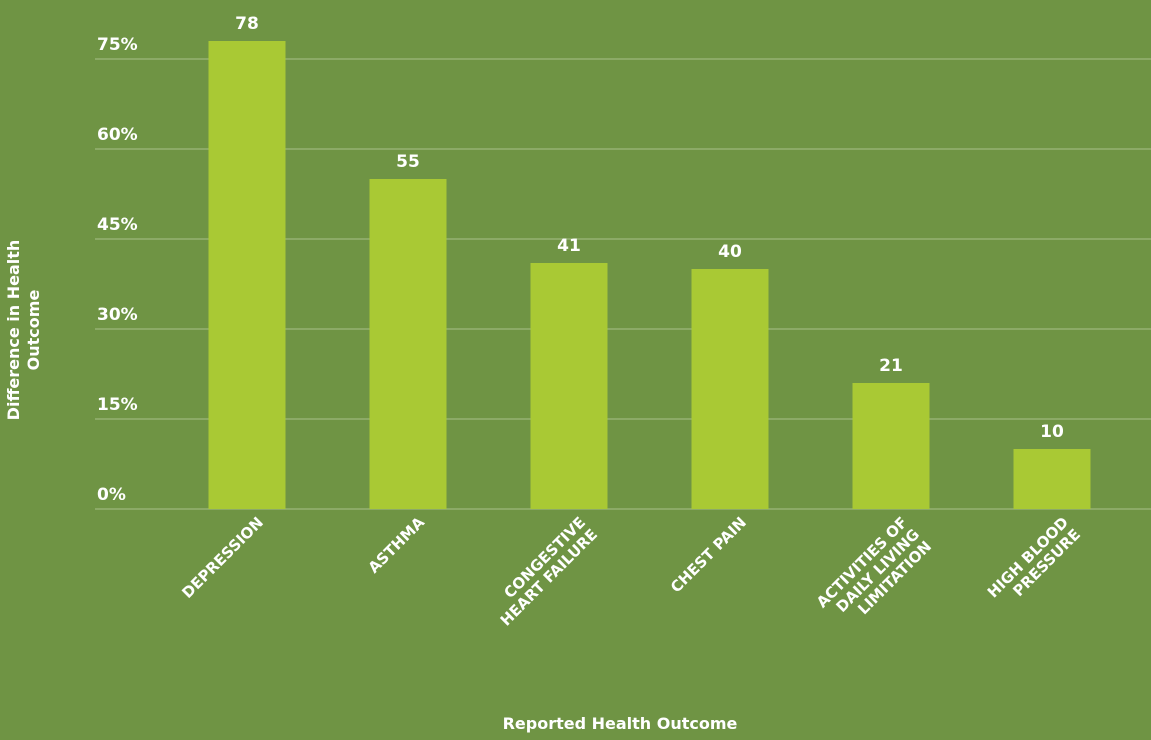 Image resolution: width=1151 pixels, height=740 pixels. I want to click on value-label: 21, so click(891, 366).